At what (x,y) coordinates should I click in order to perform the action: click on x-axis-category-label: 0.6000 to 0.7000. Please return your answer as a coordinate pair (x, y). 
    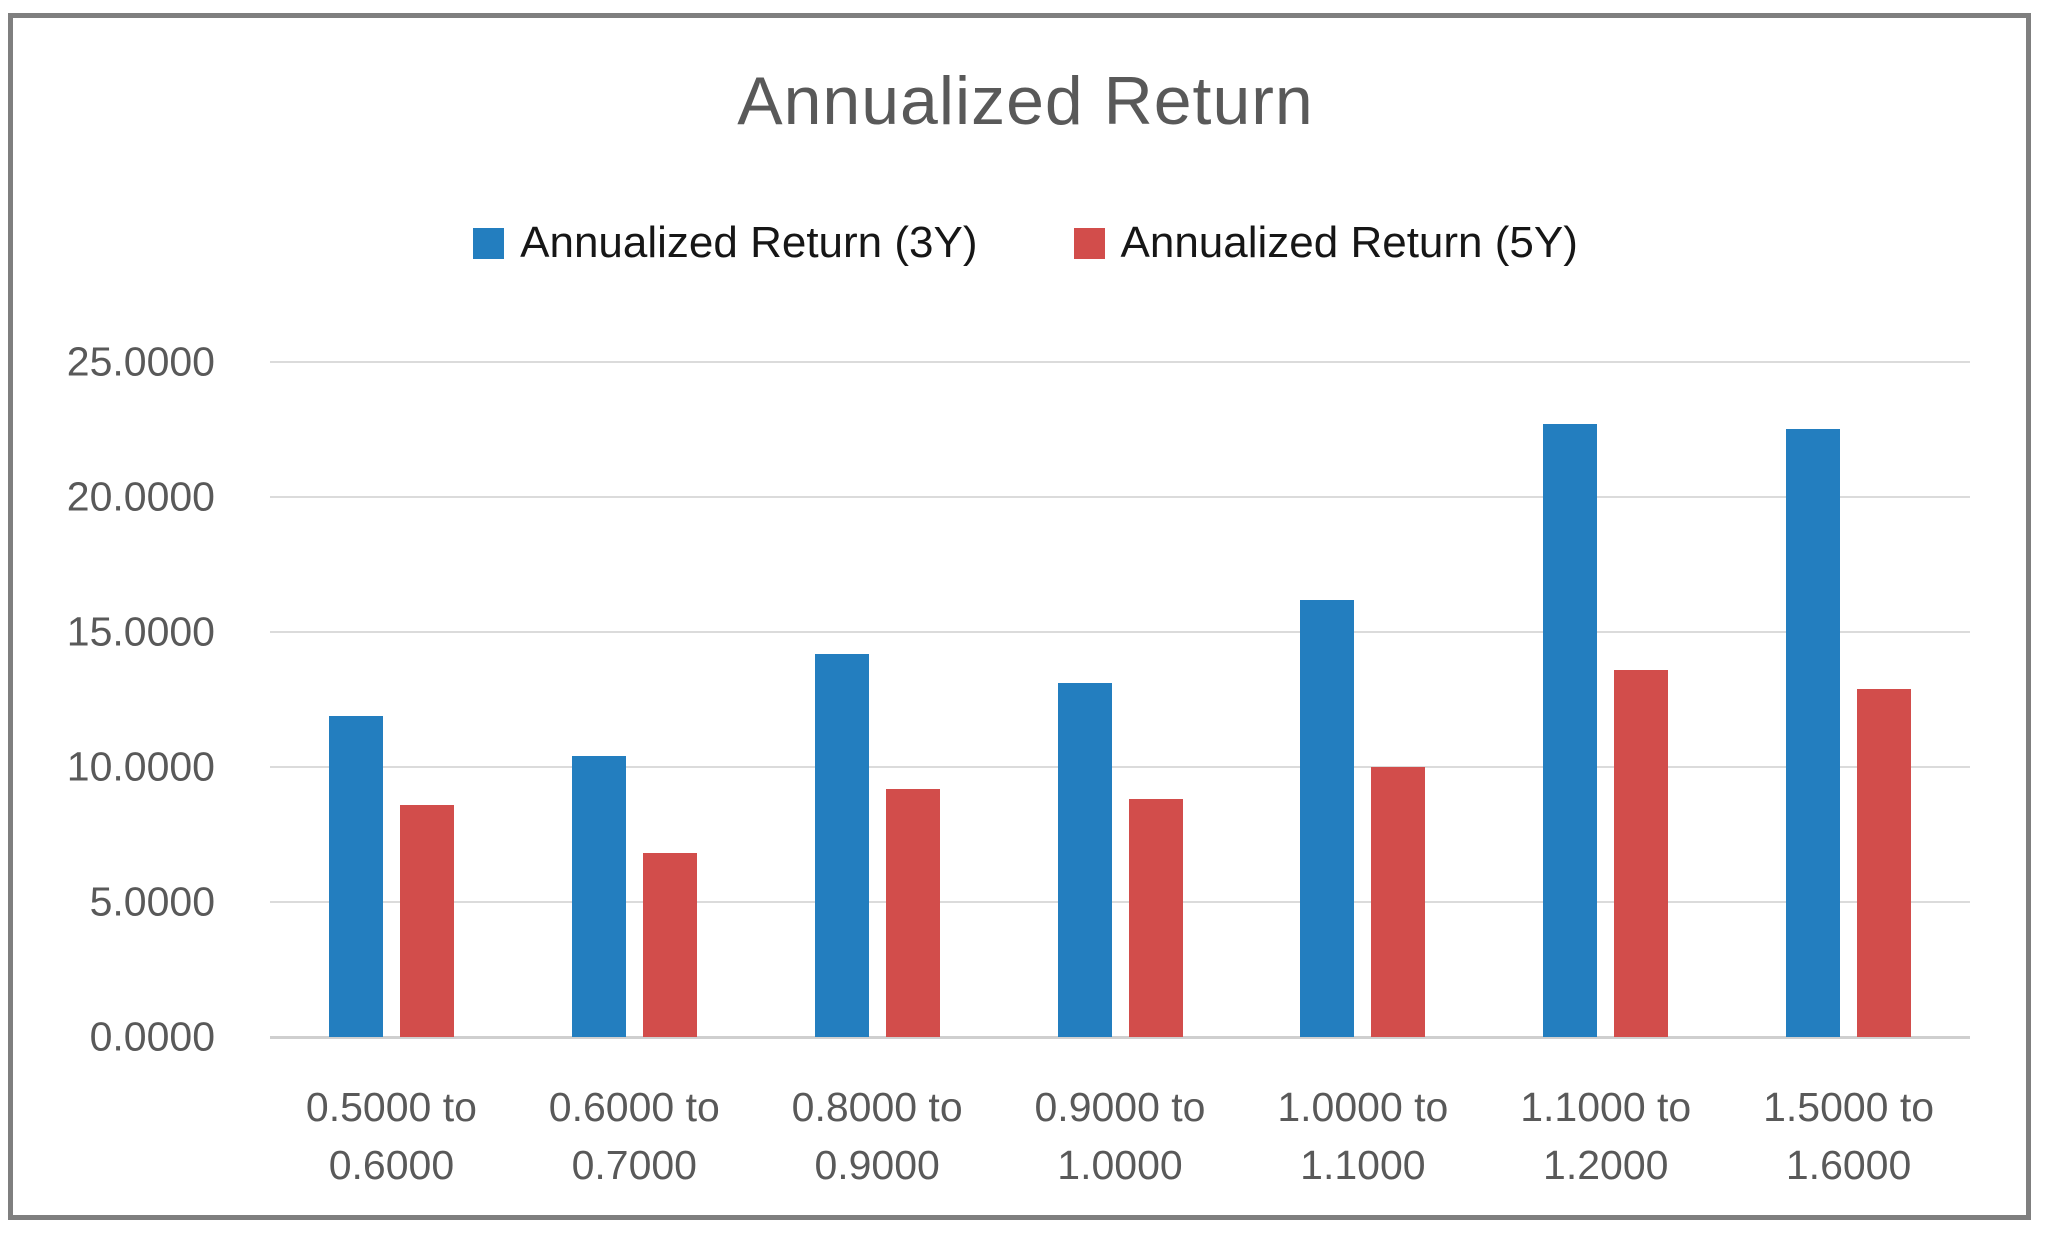
    Looking at the image, I should click on (634, 1136).